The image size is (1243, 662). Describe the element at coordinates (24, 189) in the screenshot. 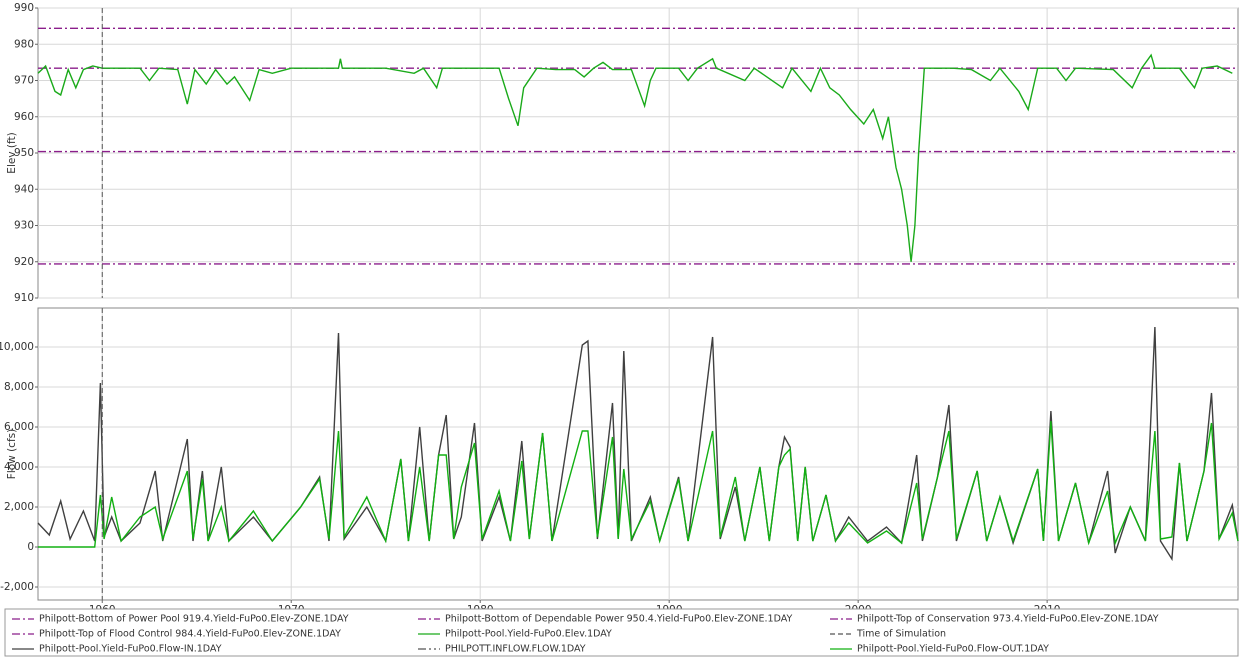

I see `y-tick-label: 940` at that location.